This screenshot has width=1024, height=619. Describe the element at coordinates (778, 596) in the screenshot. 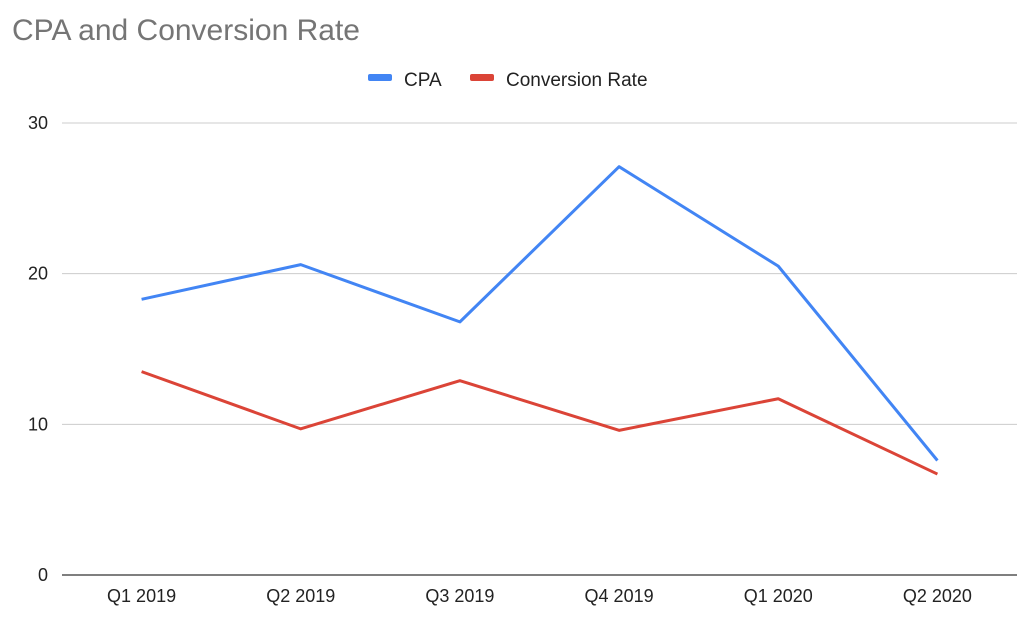

I see `x-tick-label: Q1 2020` at that location.